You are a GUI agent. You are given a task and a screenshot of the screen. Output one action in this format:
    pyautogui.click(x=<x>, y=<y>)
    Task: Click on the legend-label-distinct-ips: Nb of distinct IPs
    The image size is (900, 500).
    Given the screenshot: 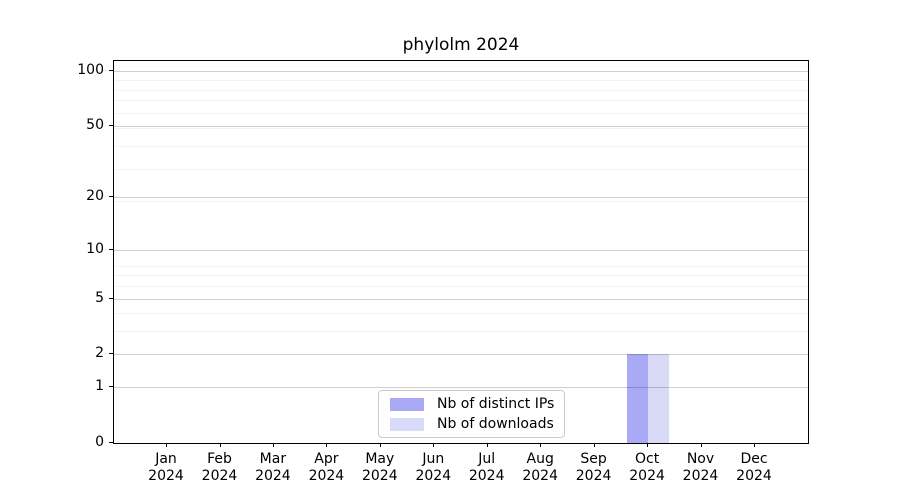 What is the action you would take?
    pyautogui.click(x=496, y=404)
    